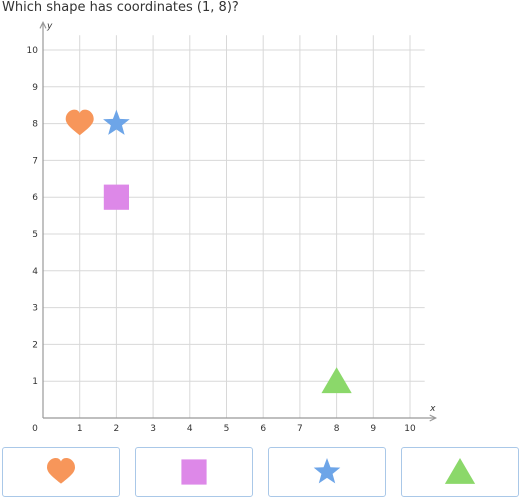  I want to click on heart-icon, so click(61, 471).